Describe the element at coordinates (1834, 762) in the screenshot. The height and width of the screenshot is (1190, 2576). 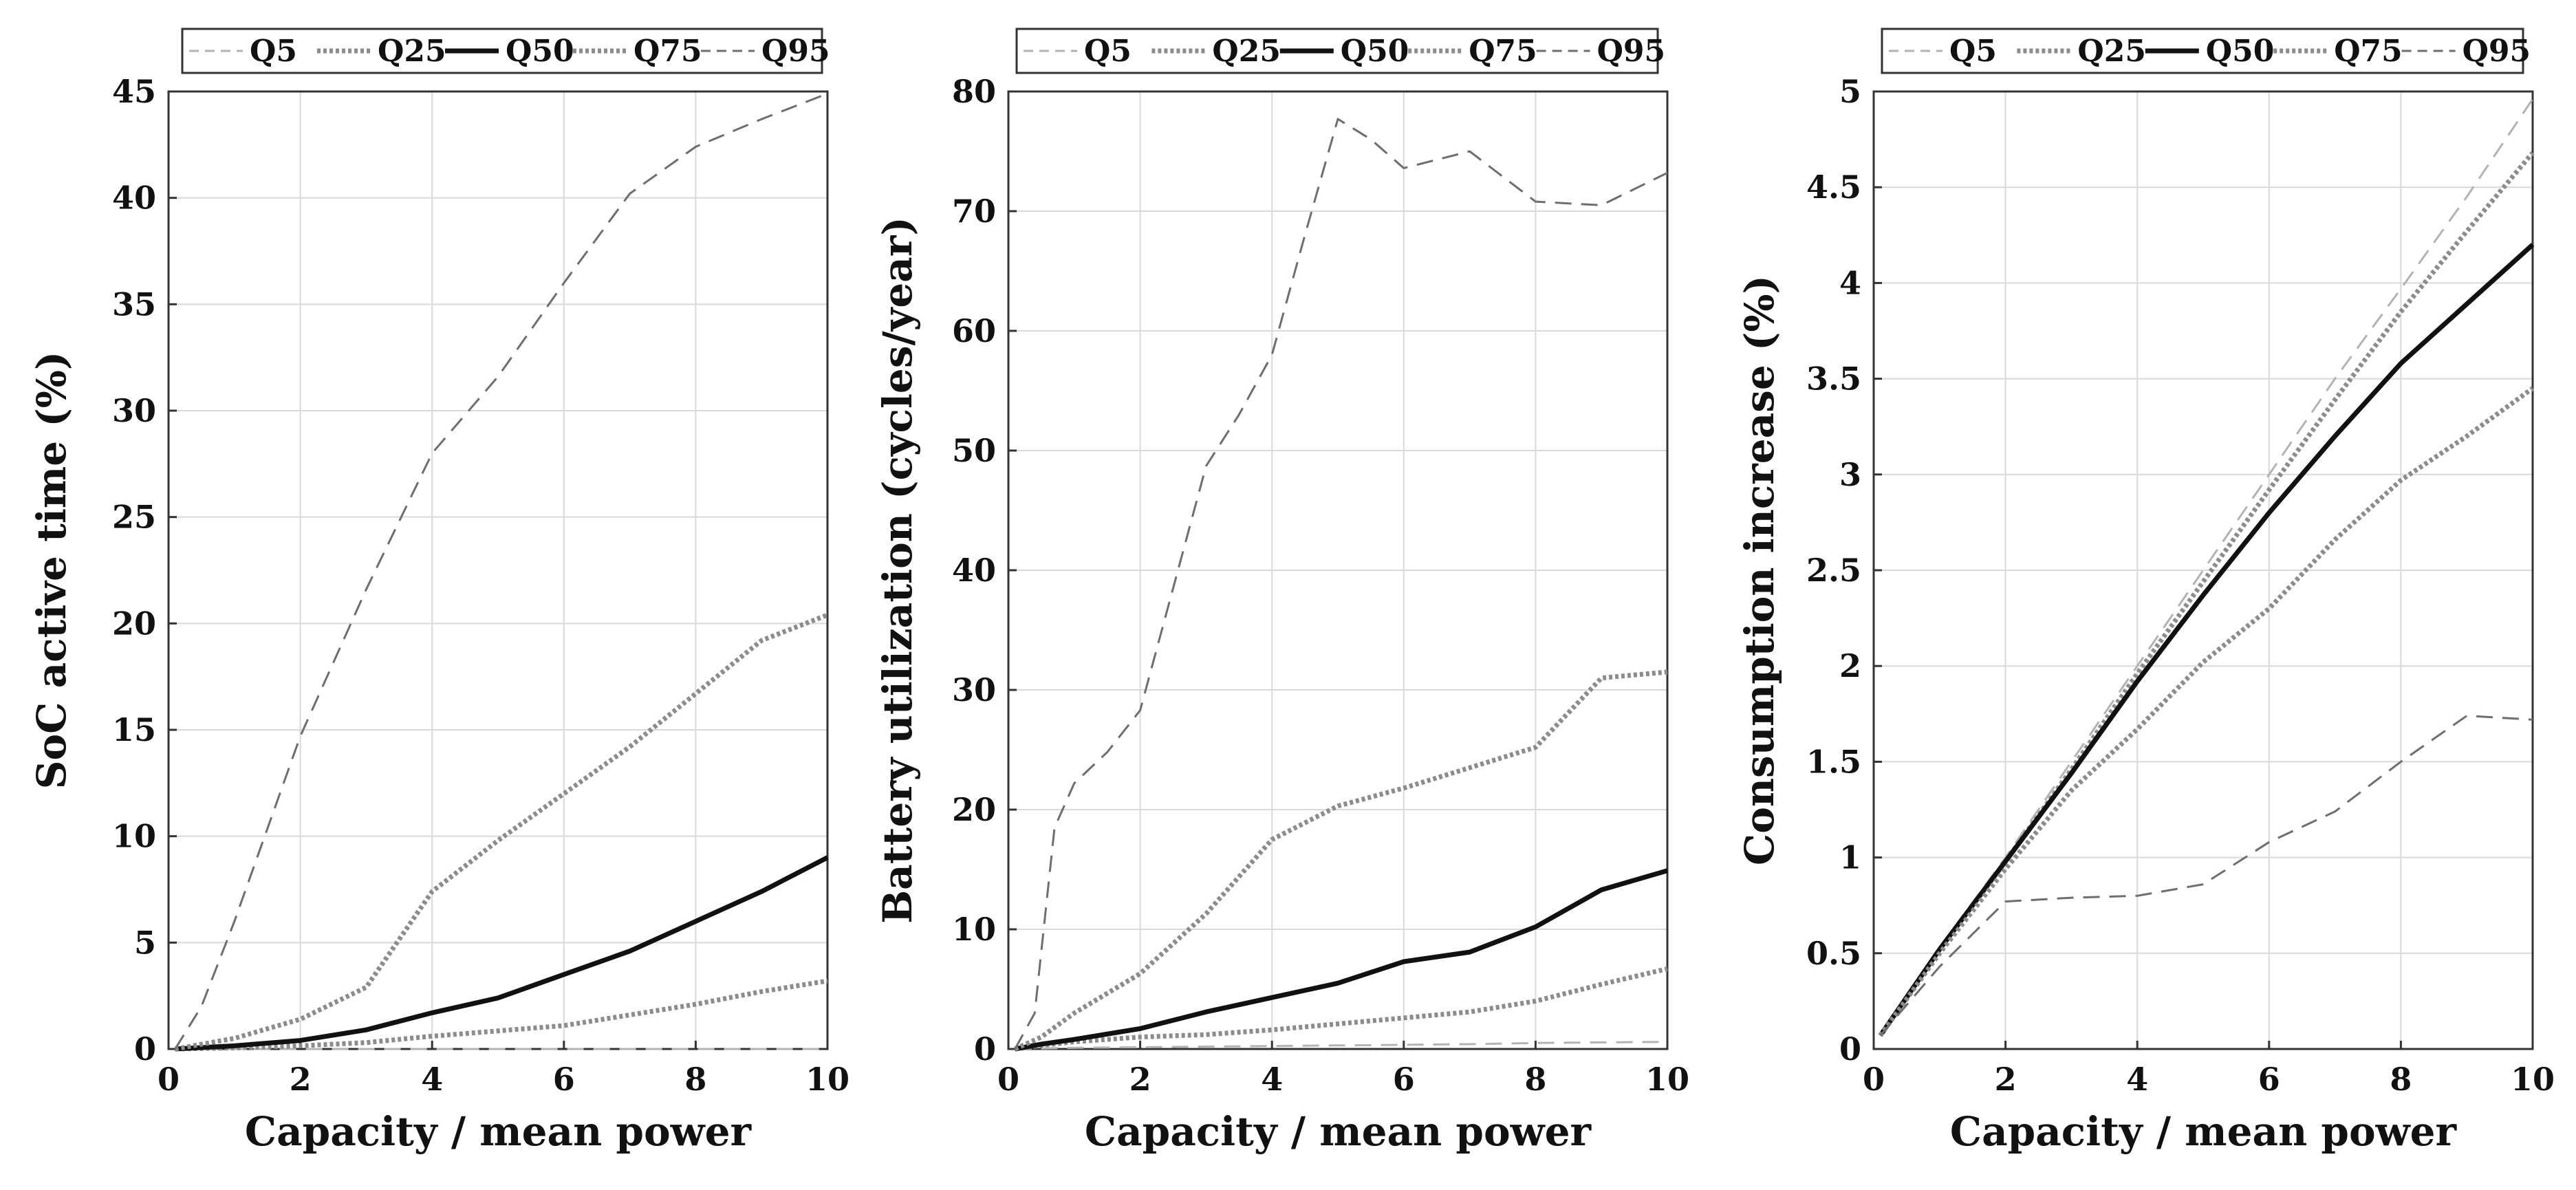
I see `y-tick-label: 1.5` at that location.